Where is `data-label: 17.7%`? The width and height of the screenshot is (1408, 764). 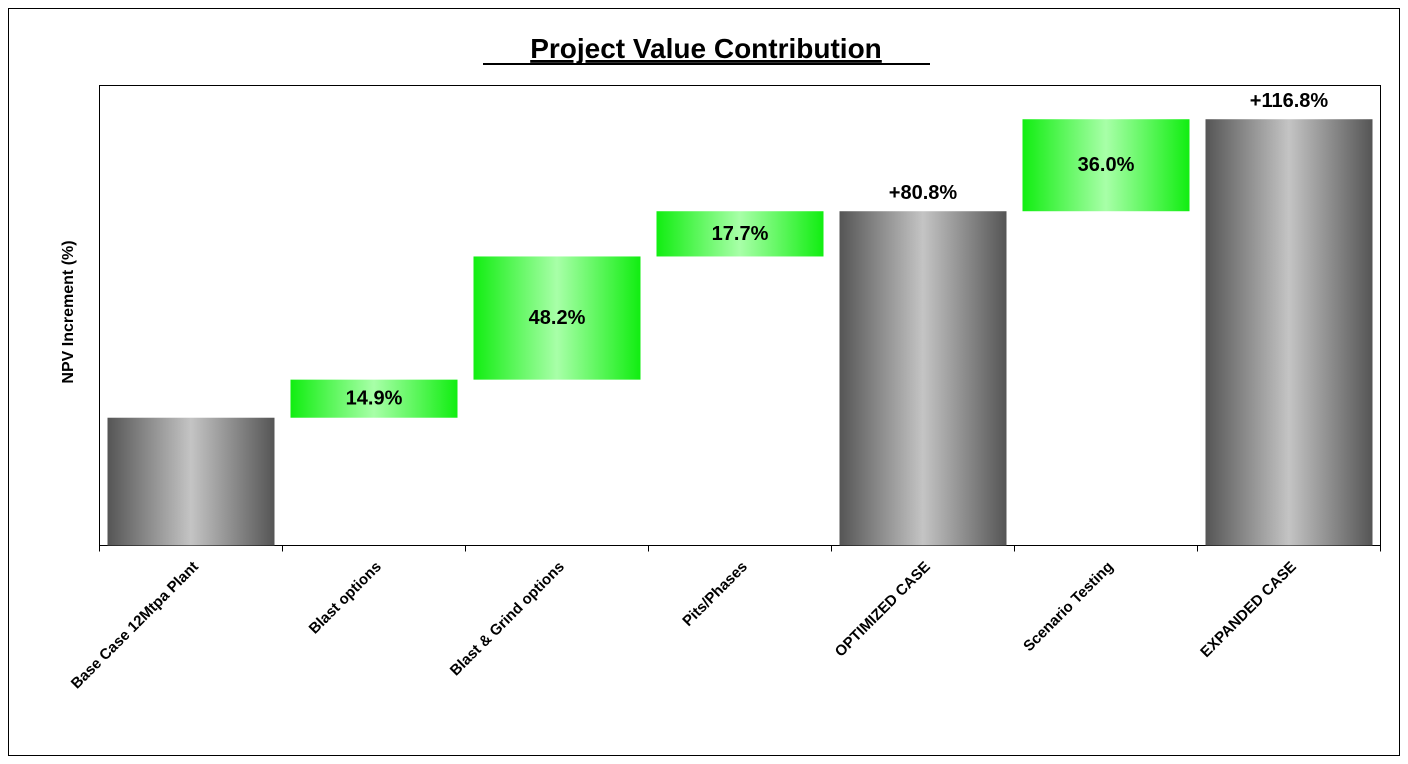
data-label: 17.7% is located at coordinates (740, 234).